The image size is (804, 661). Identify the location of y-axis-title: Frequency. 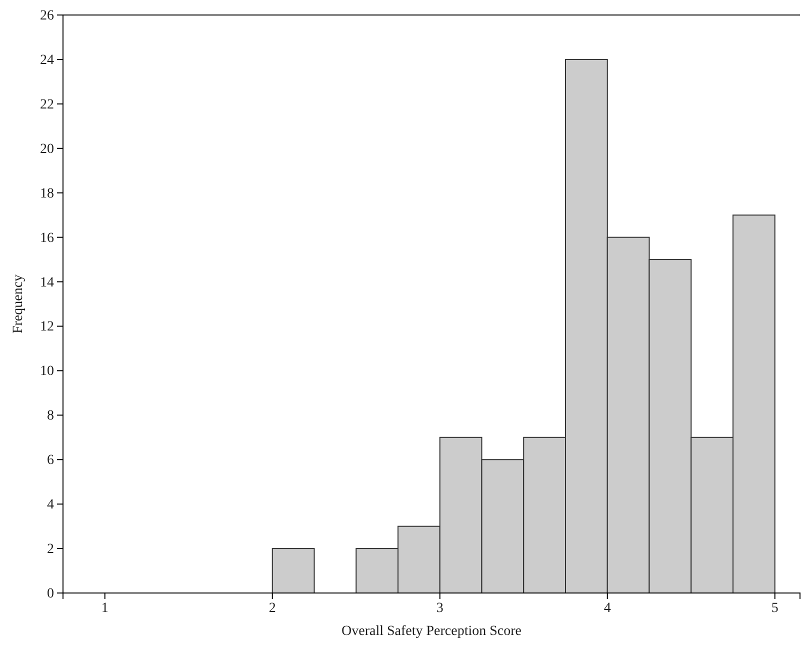
(18, 304).